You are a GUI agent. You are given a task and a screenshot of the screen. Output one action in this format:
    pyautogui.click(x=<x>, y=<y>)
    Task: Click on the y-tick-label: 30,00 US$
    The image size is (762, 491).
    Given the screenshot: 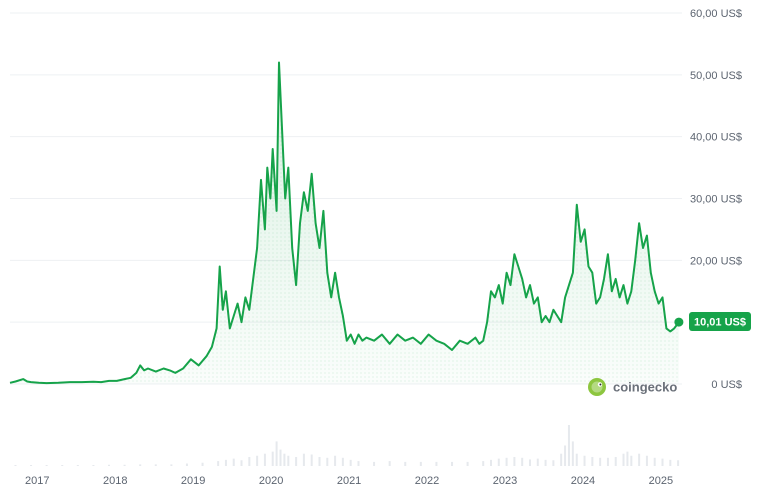 What is the action you would take?
    pyautogui.click(x=716, y=200)
    